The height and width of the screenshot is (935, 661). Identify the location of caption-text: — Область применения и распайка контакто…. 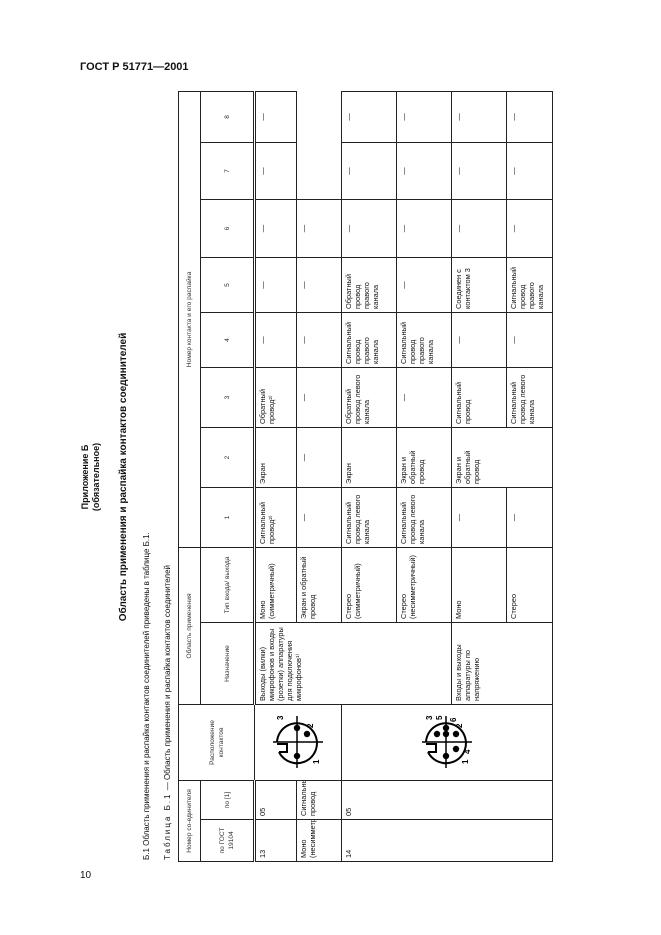
(167, 678).